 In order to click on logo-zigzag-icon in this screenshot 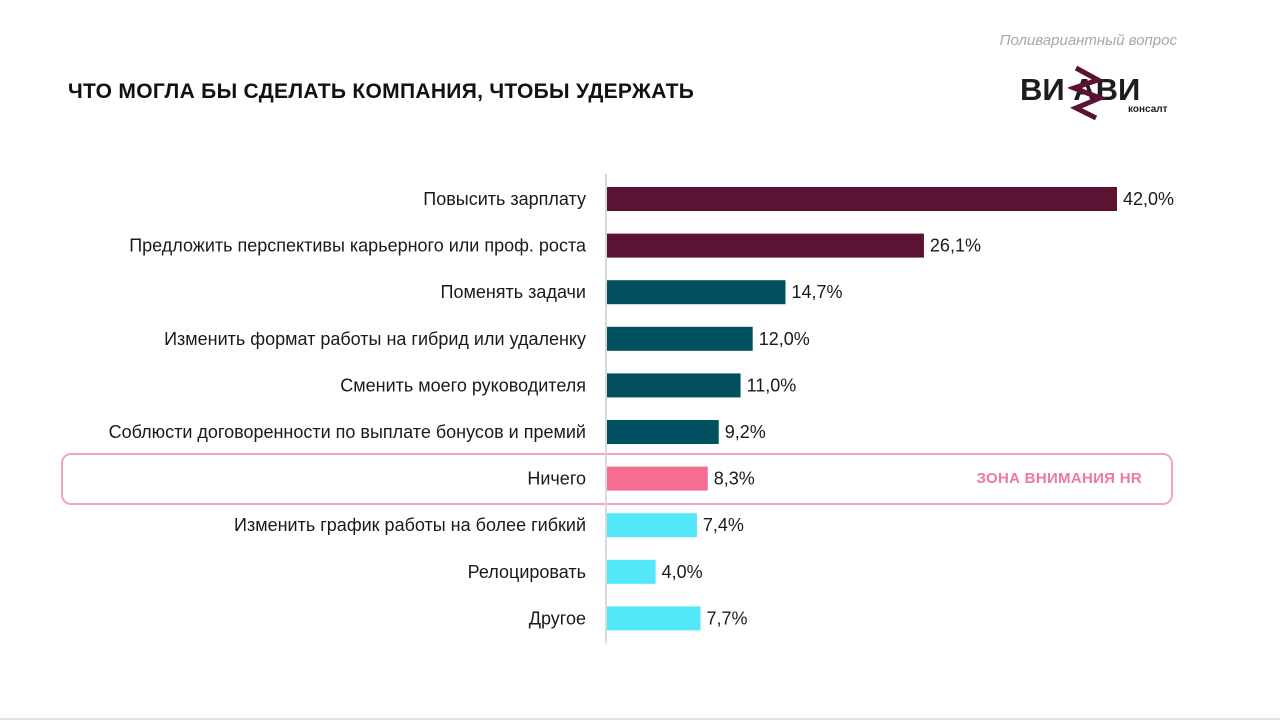, I will do `click(1087, 92)`.